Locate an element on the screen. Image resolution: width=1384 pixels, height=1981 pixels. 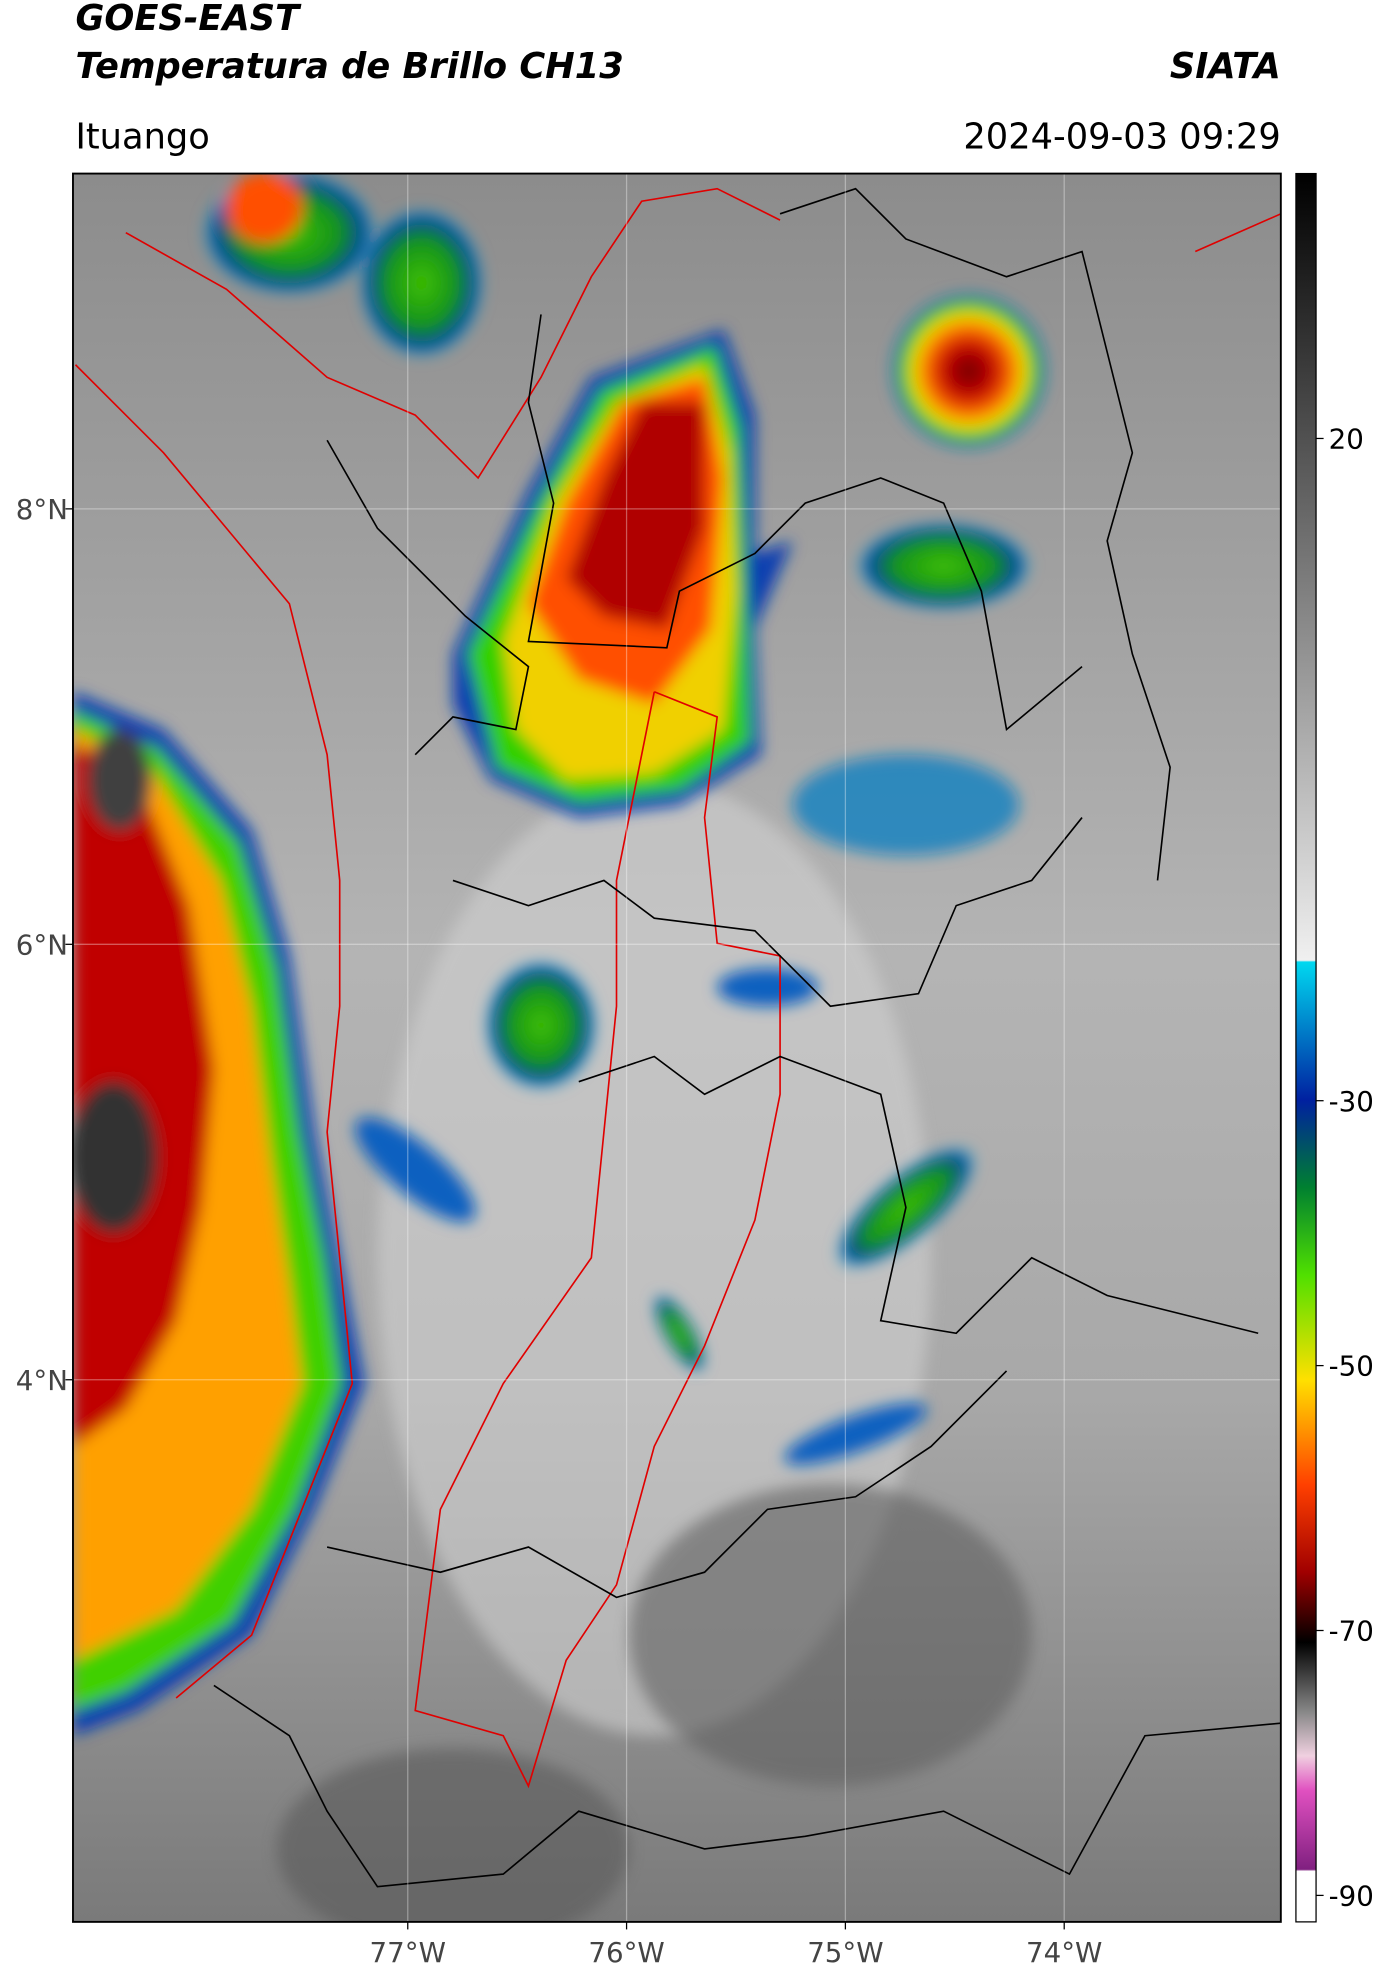
y-tick-label: 8°N is located at coordinates (42, 509).